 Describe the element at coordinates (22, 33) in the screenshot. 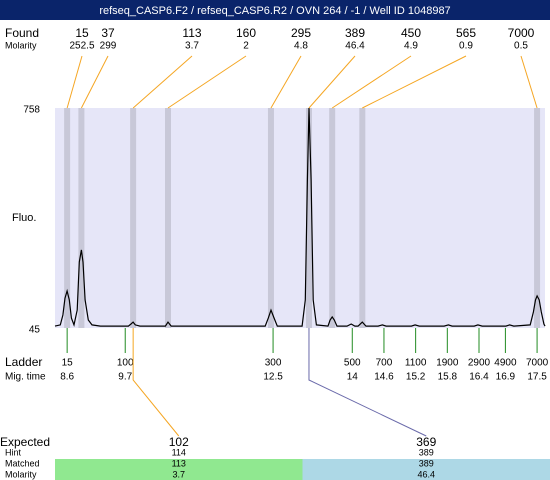

I see `found-label: Found` at that location.